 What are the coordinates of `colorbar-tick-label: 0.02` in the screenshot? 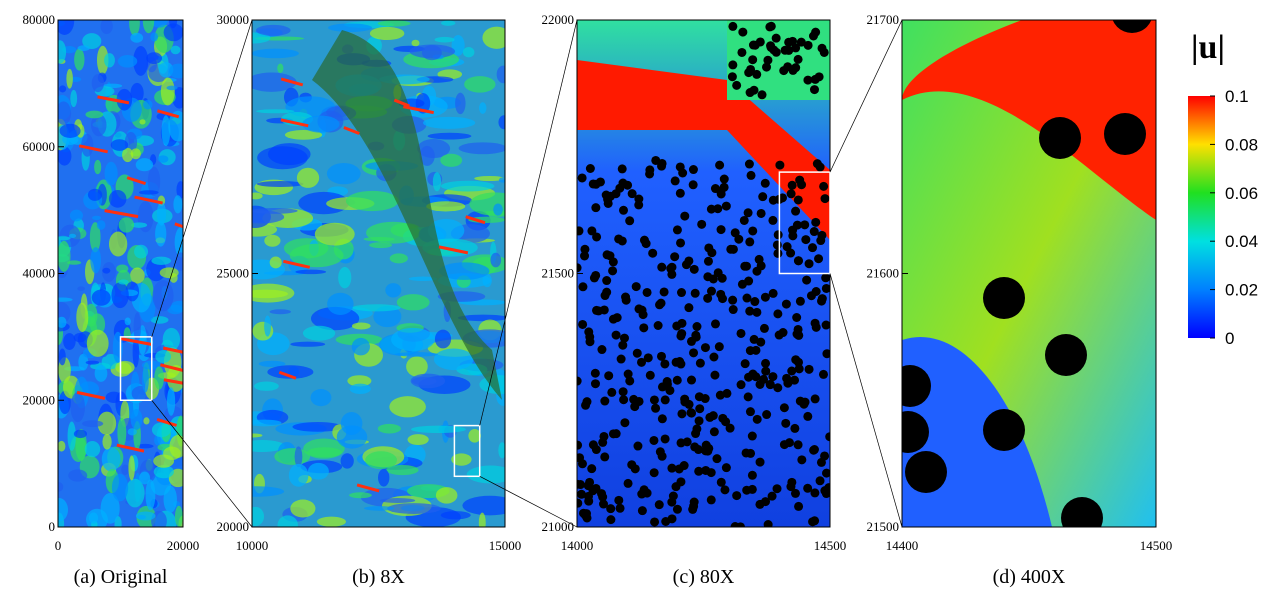 It's located at (1241, 290).